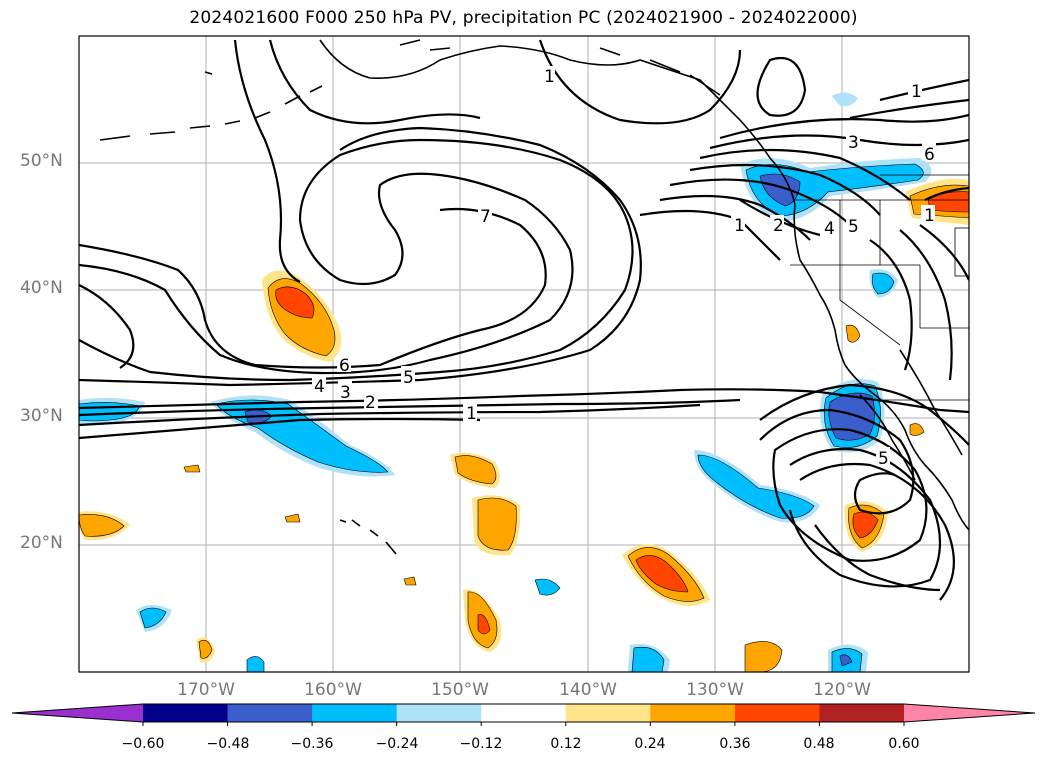 This screenshot has height=765, width=1047. I want to click on longitude-label: 170°W, so click(206, 690).